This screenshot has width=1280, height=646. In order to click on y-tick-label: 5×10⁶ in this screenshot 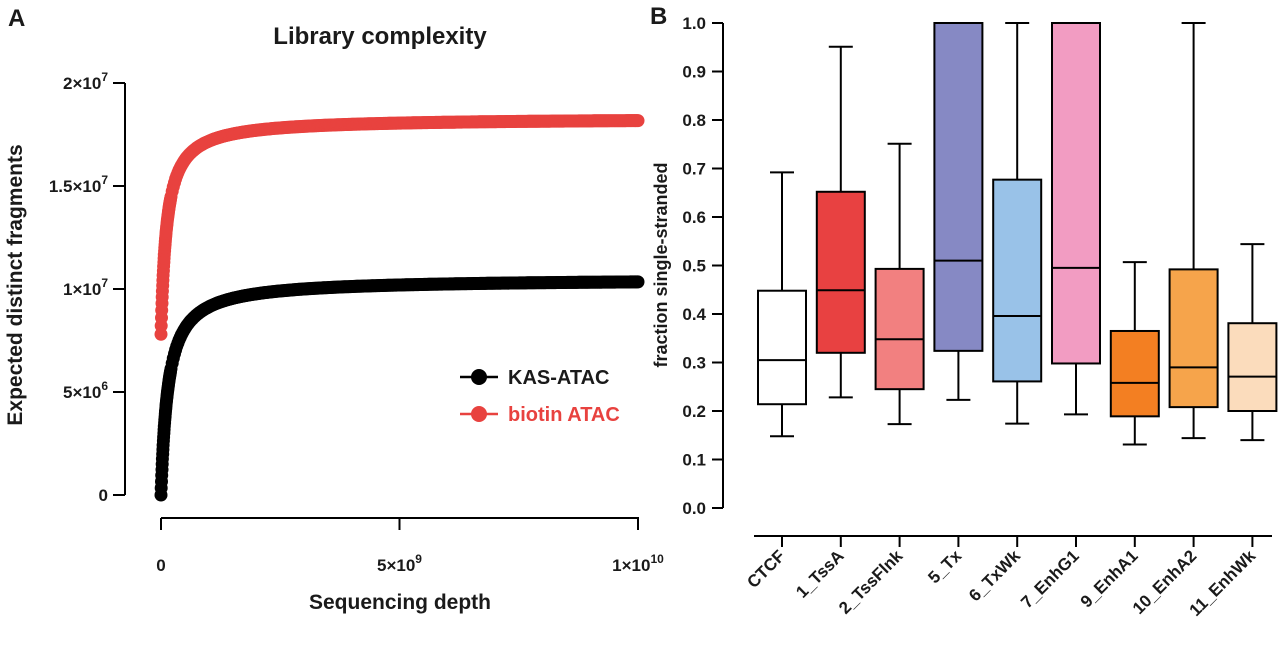, I will do `click(85, 390)`.